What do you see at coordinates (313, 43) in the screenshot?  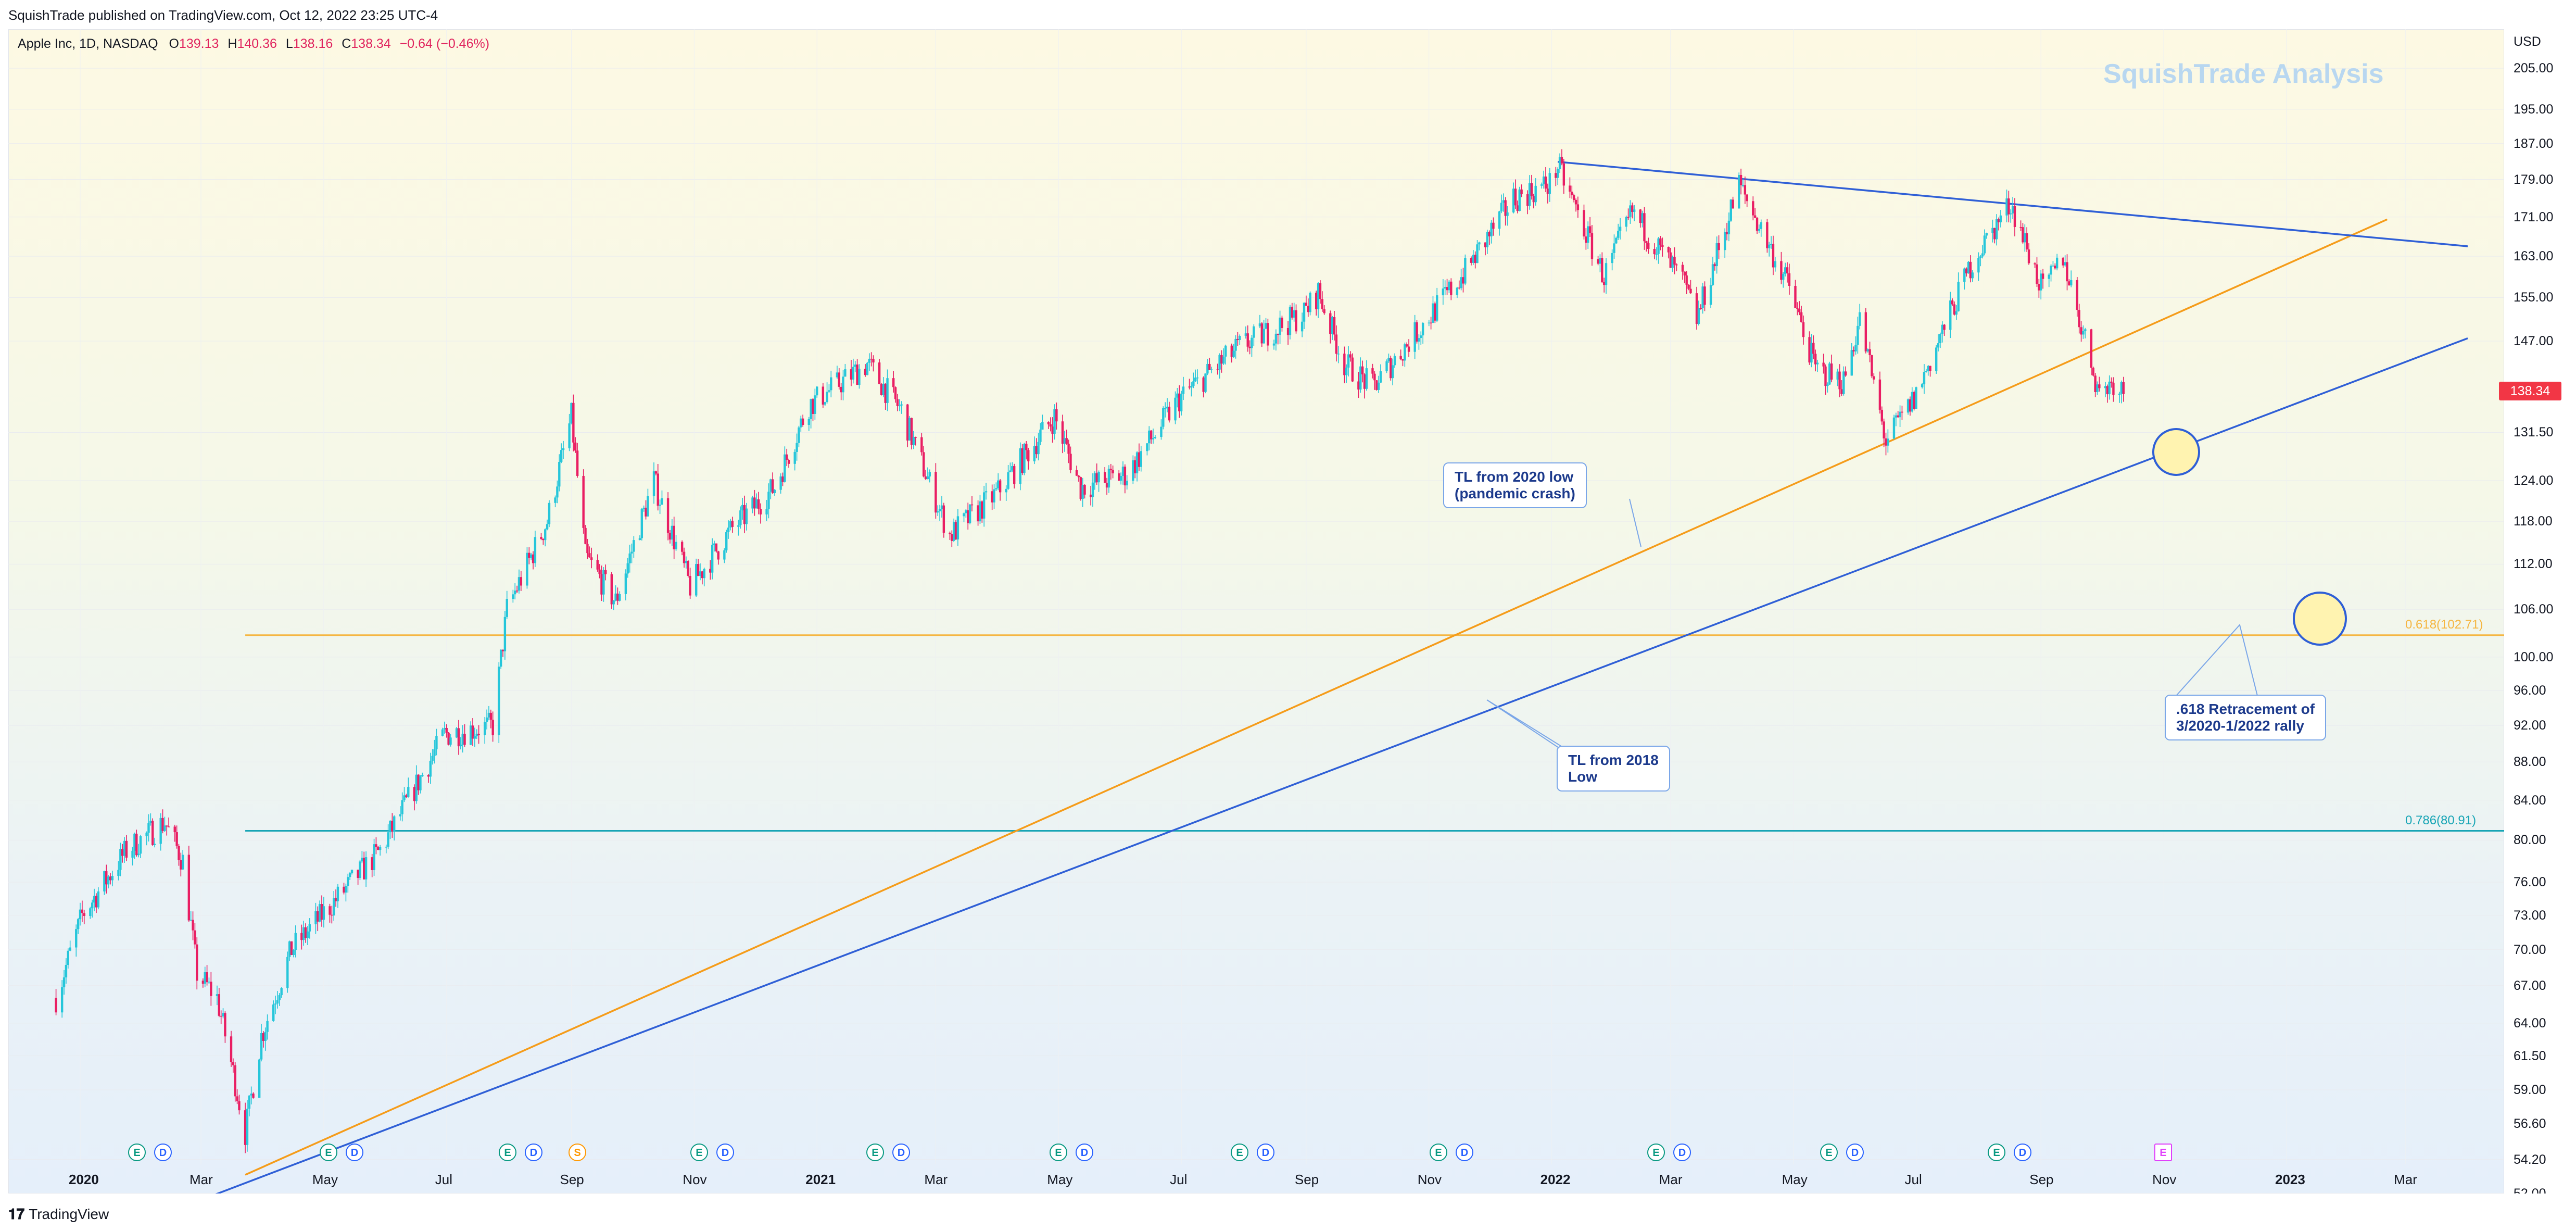 I see `legend-low: 138.16` at bounding box center [313, 43].